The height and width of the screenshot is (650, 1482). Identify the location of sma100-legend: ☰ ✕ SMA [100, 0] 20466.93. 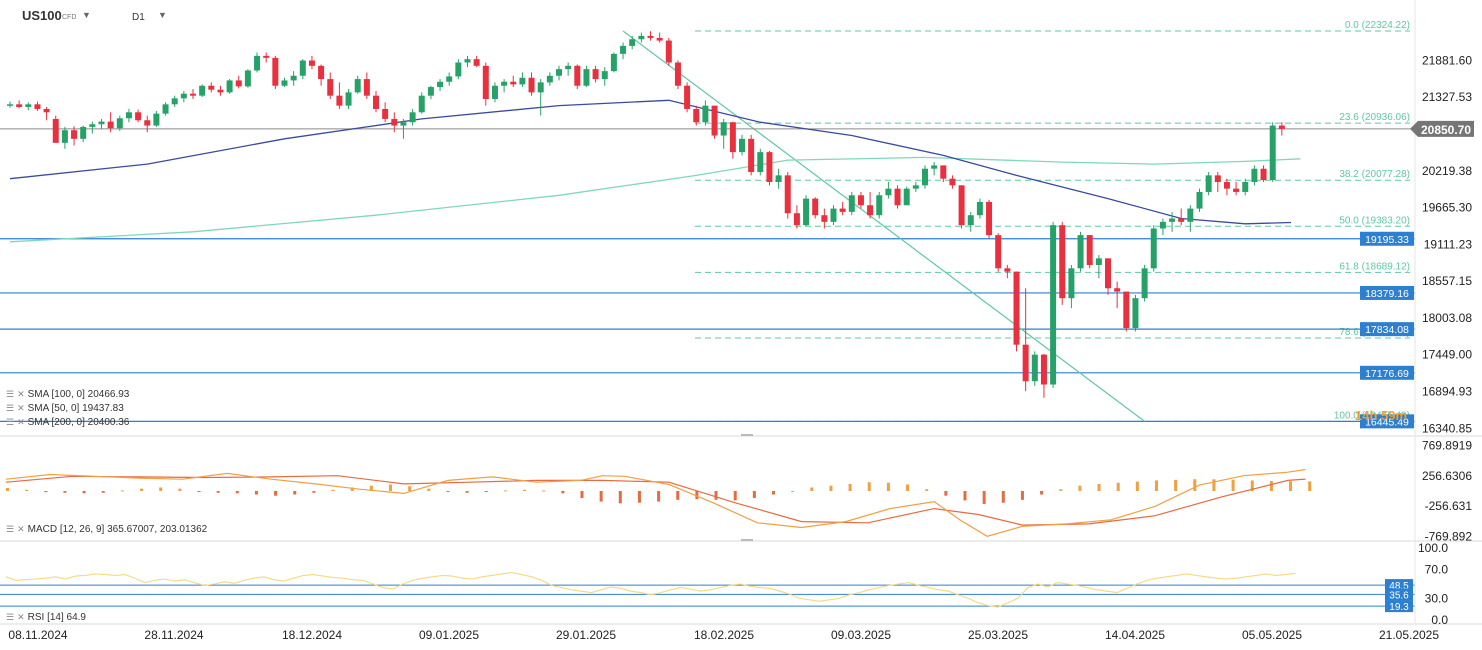
(67, 394).